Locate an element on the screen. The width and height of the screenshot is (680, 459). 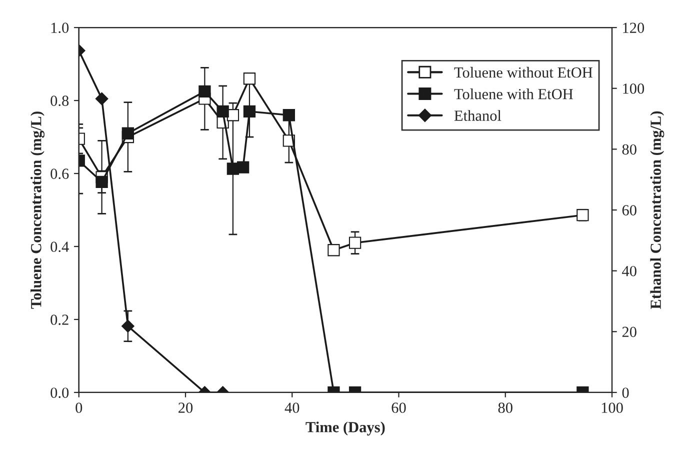
y-tick-label: 0.6 is located at coordinates (59, 174).